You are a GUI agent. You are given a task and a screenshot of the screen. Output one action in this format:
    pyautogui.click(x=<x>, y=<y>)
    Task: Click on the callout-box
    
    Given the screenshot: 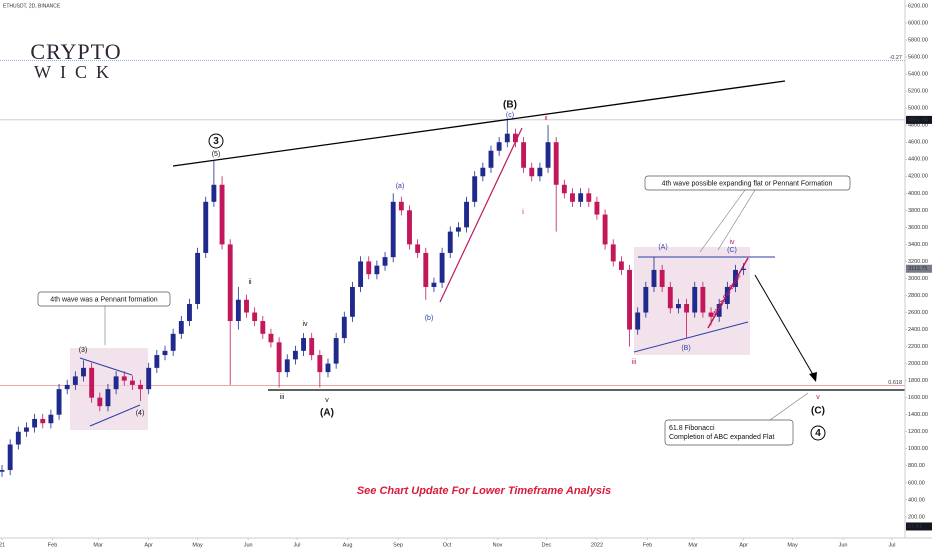 What is the action you would take?
    pyautogui.click(x=729, y=432)
    